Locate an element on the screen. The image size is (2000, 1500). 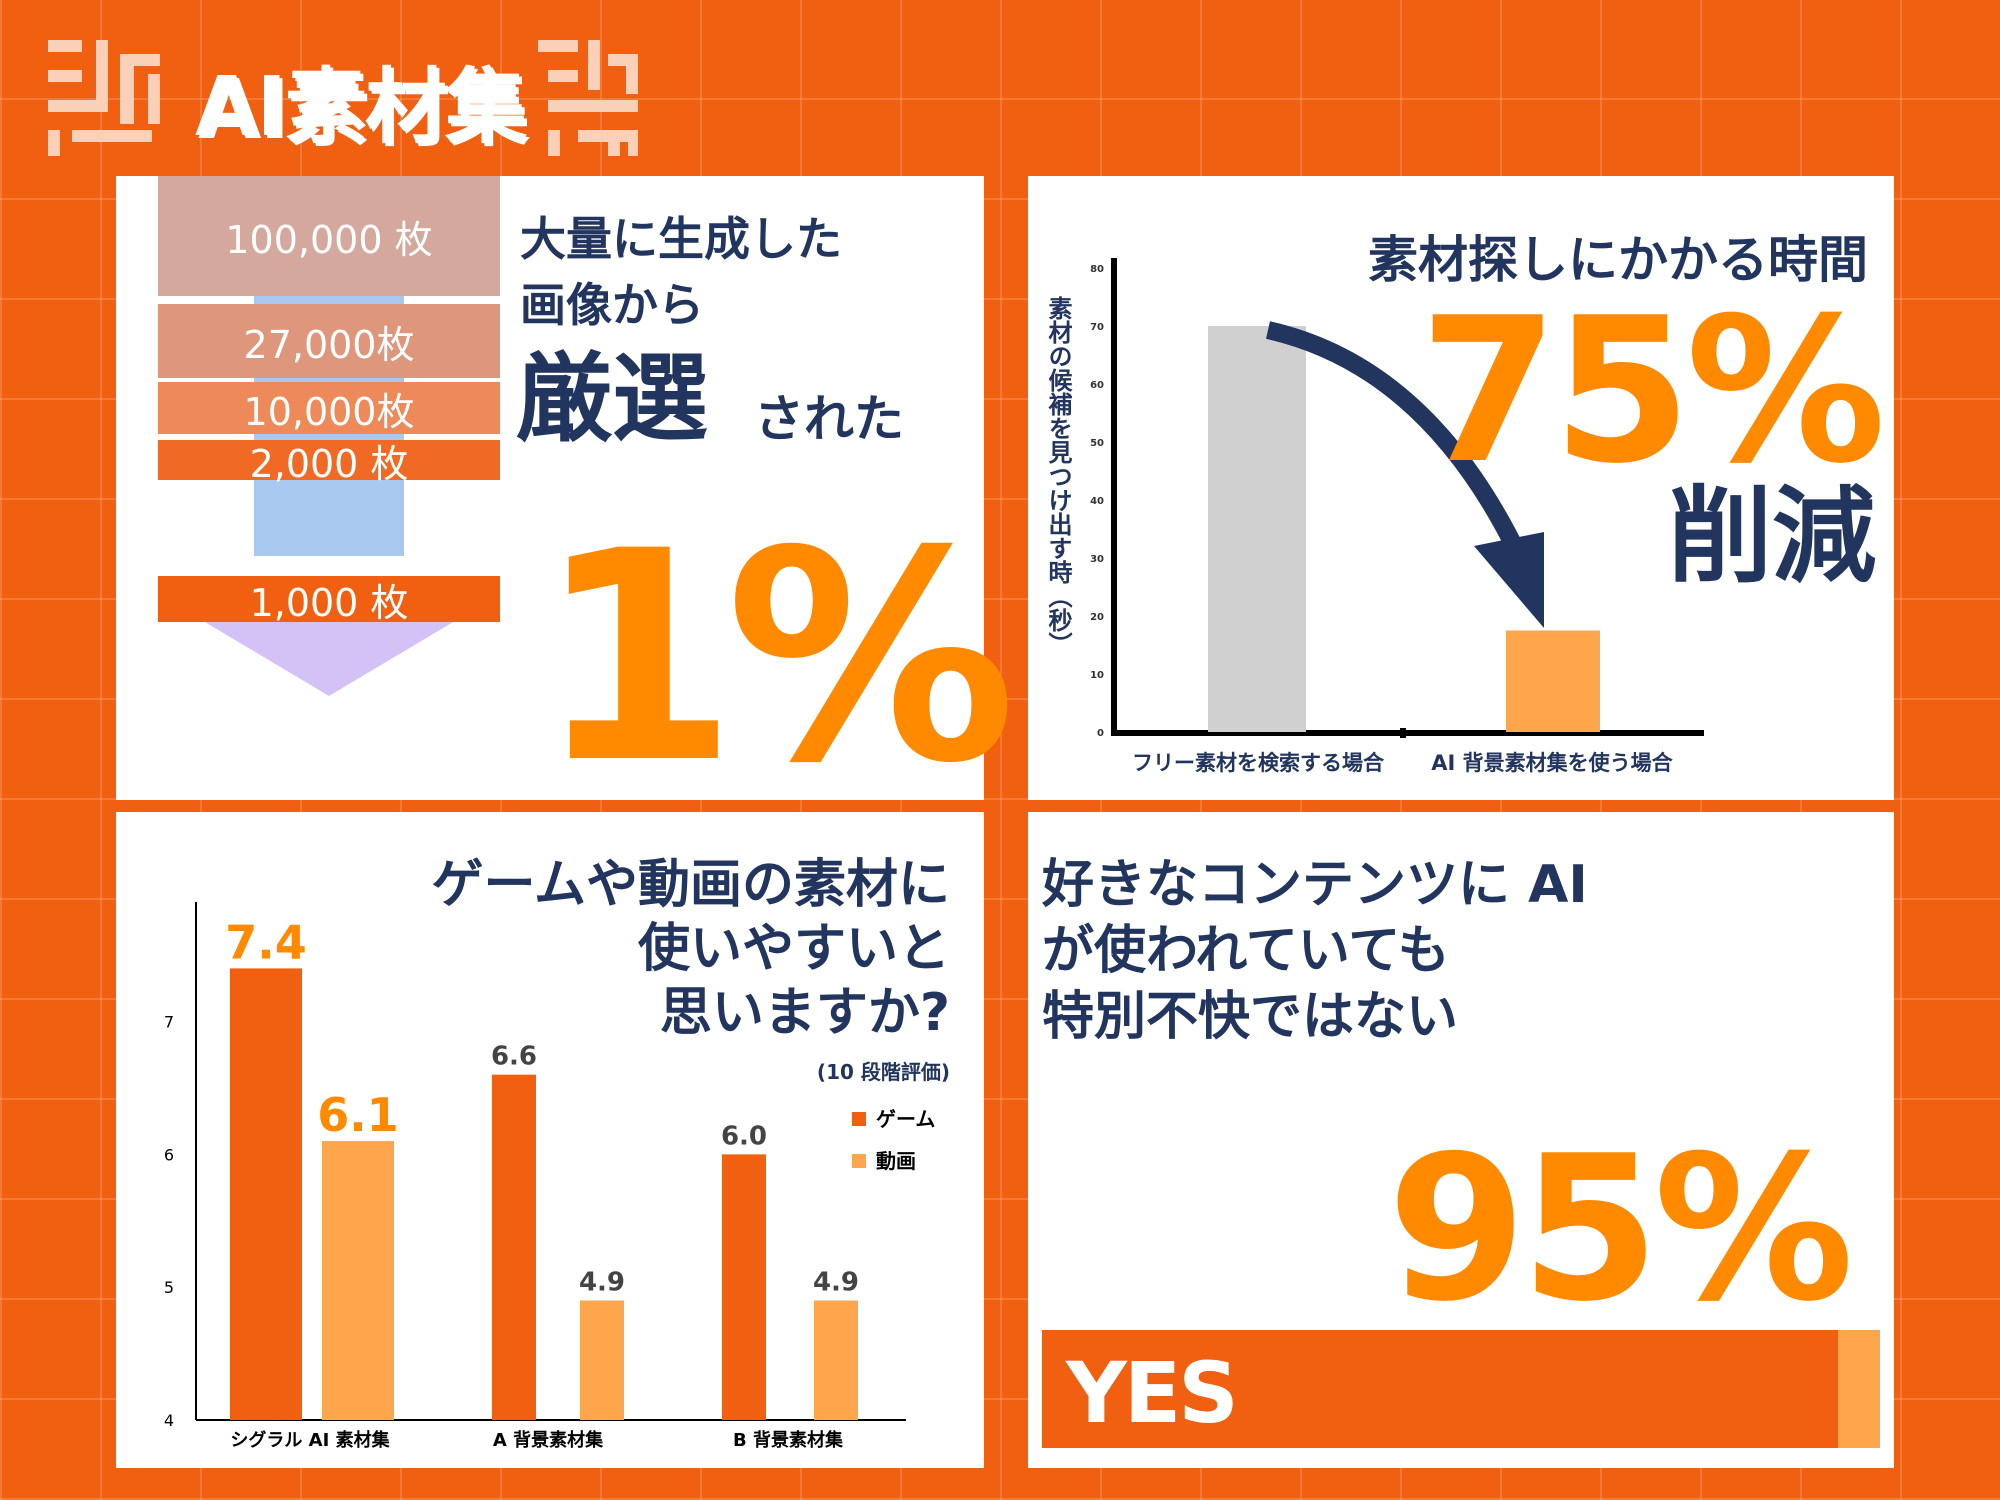
funnel-tier-1: 27,000枚 is located at coordinates (329, 341).